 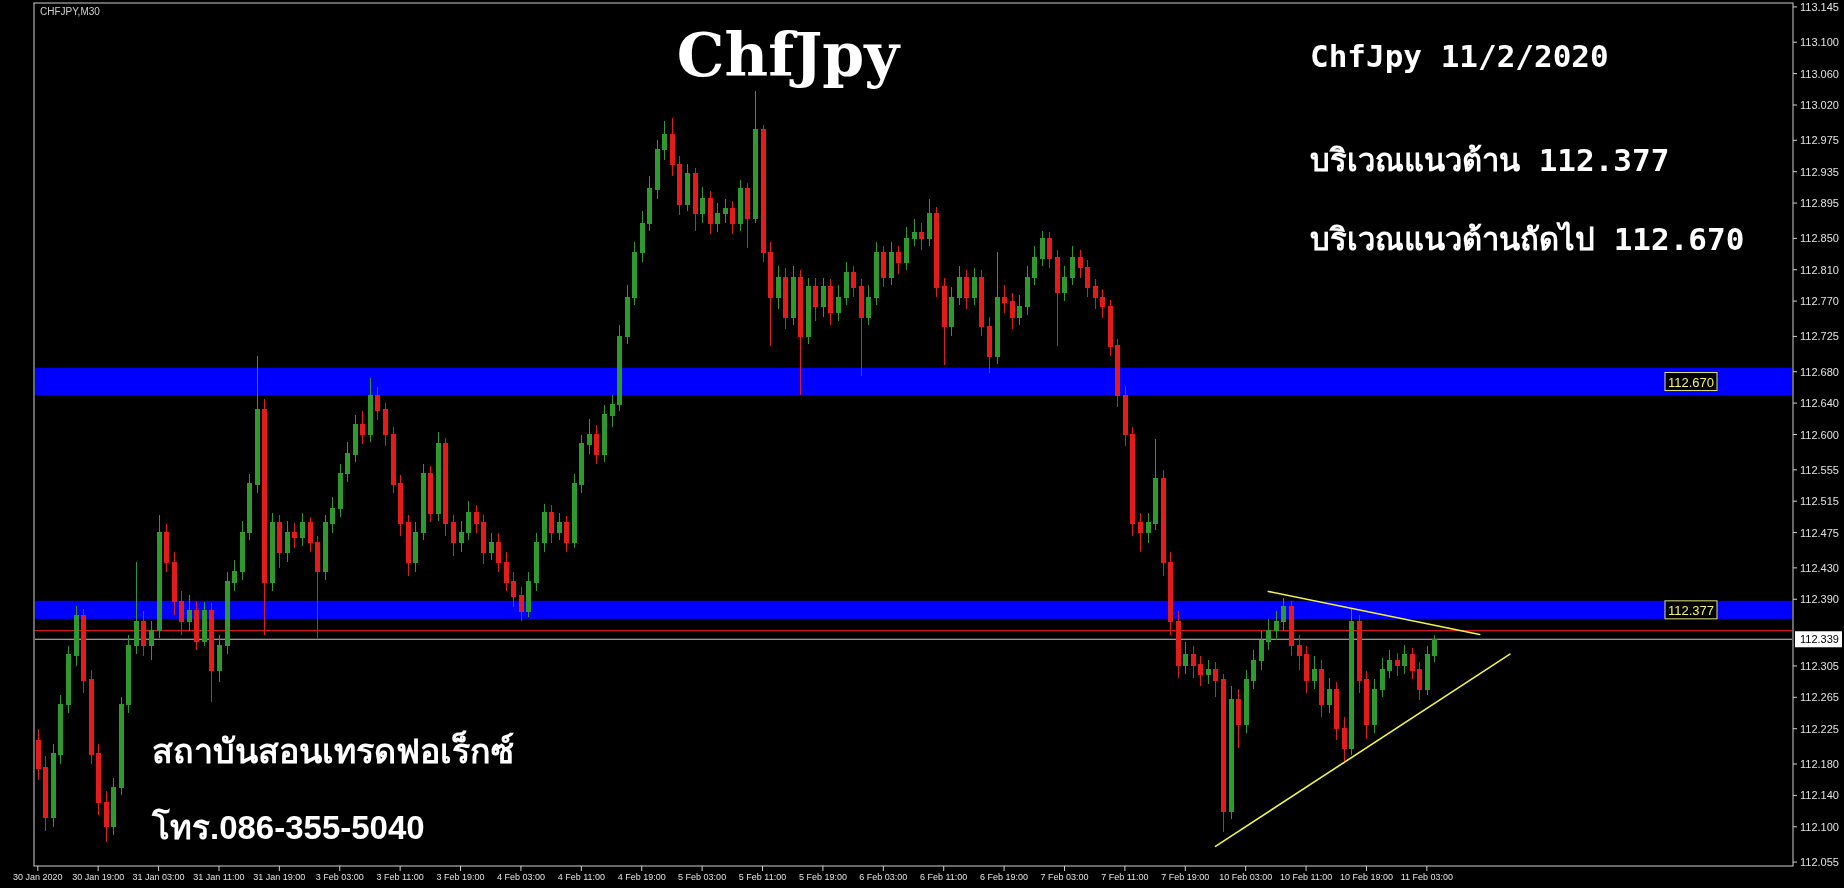 What do you see at coordinates (1819, 371) in the screenshot?
I see `y-tick-label: 112.680` at bounding box center [1819, 371].